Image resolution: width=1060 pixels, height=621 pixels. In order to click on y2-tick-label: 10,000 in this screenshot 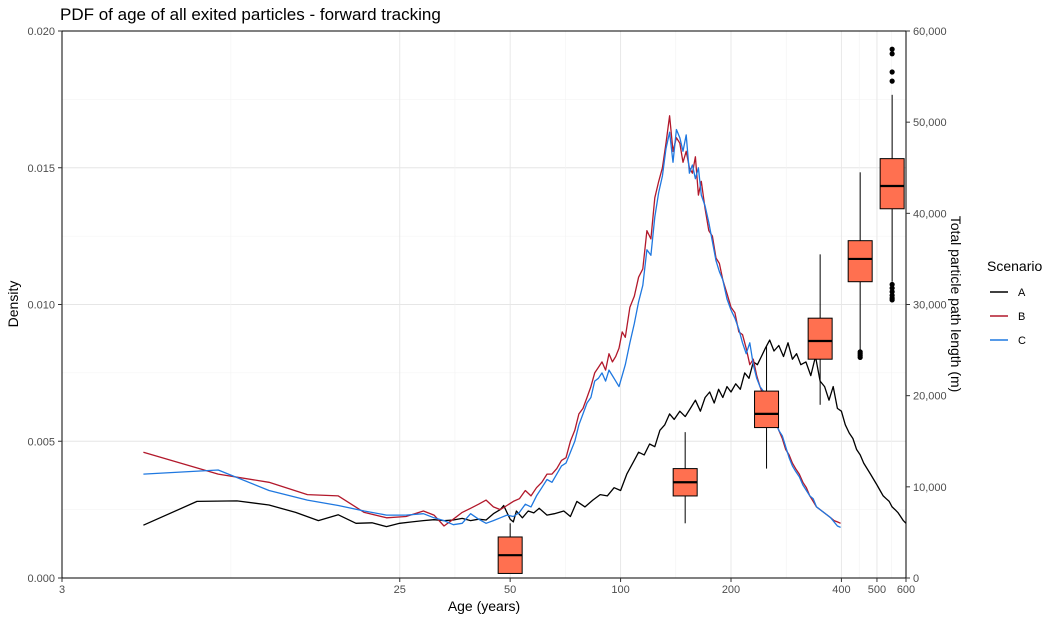, I will do `click(930, 488)`.